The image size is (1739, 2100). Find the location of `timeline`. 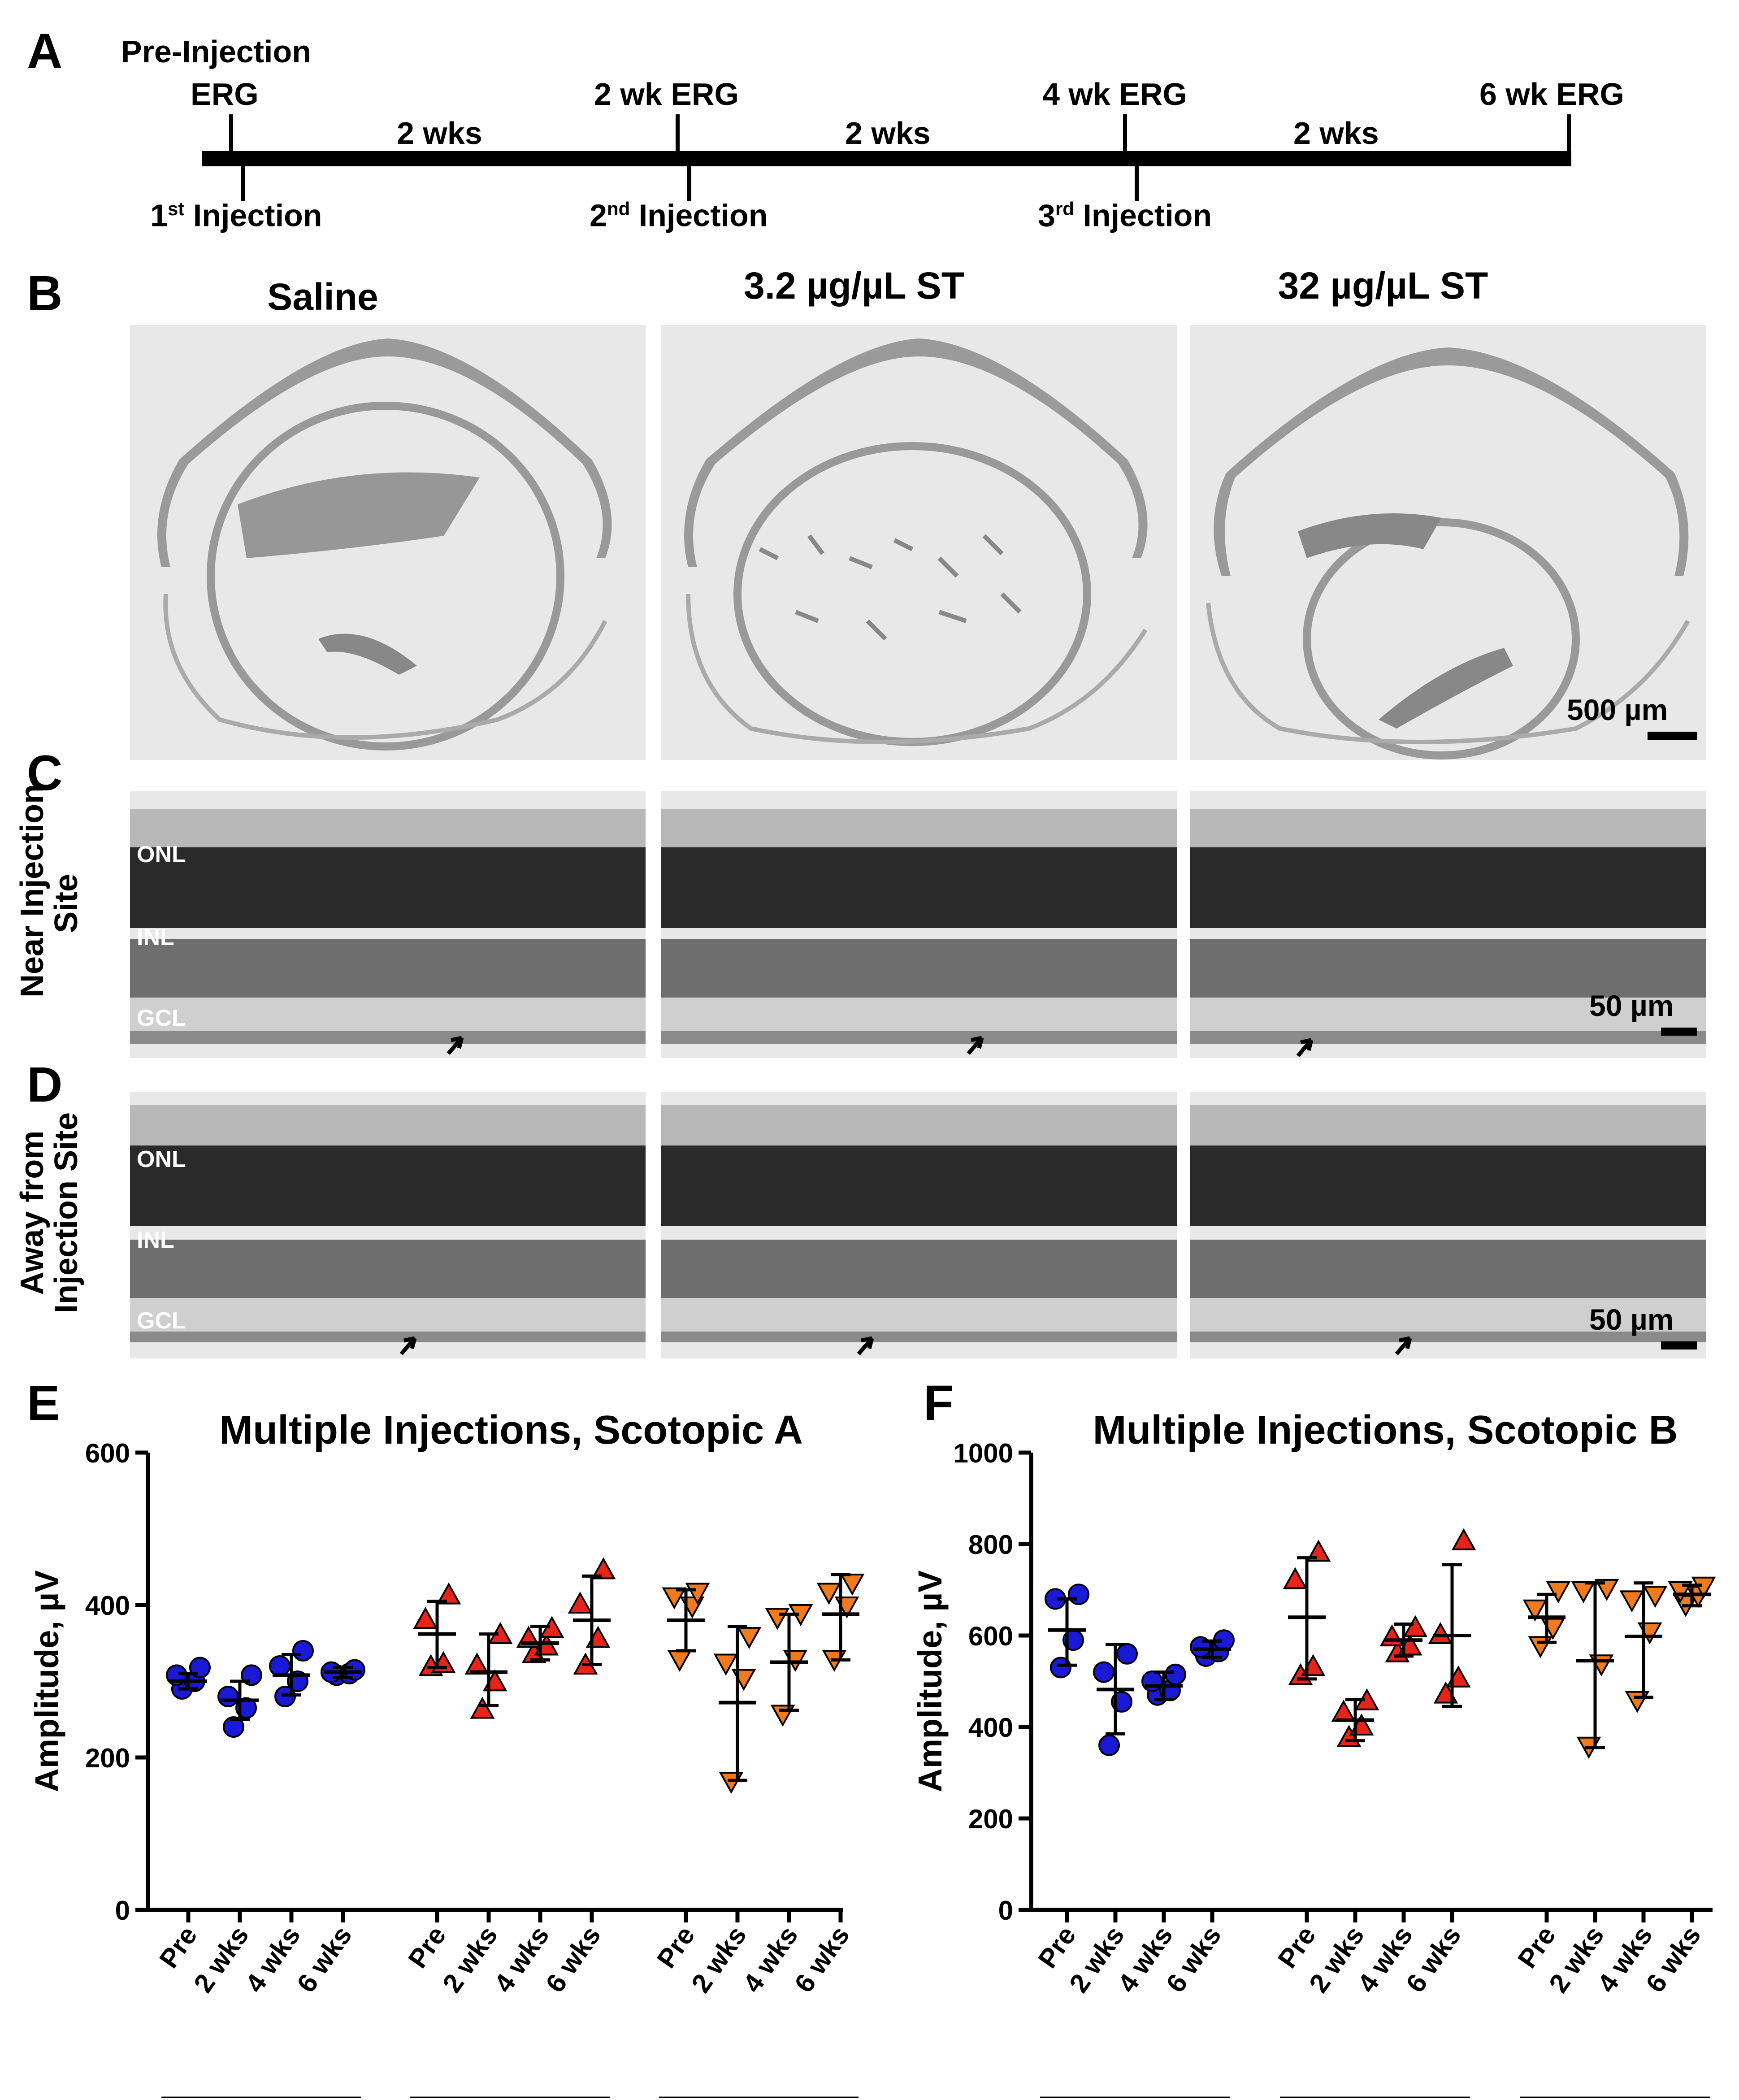

timeline is located at coordinates (886, 157).